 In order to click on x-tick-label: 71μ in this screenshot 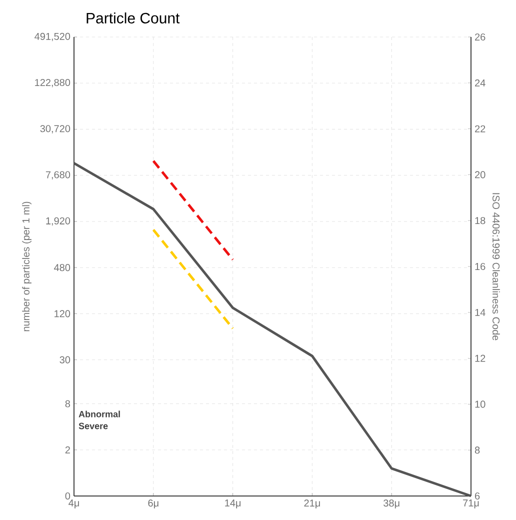, I will do `click(471, 504)`.